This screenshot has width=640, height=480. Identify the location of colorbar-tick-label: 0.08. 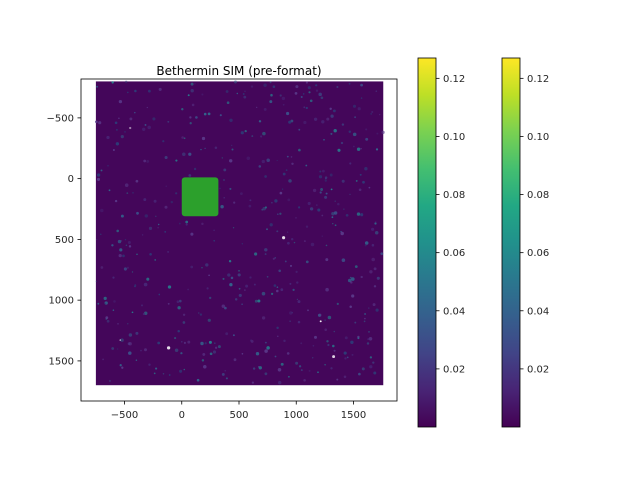
(538, 195).